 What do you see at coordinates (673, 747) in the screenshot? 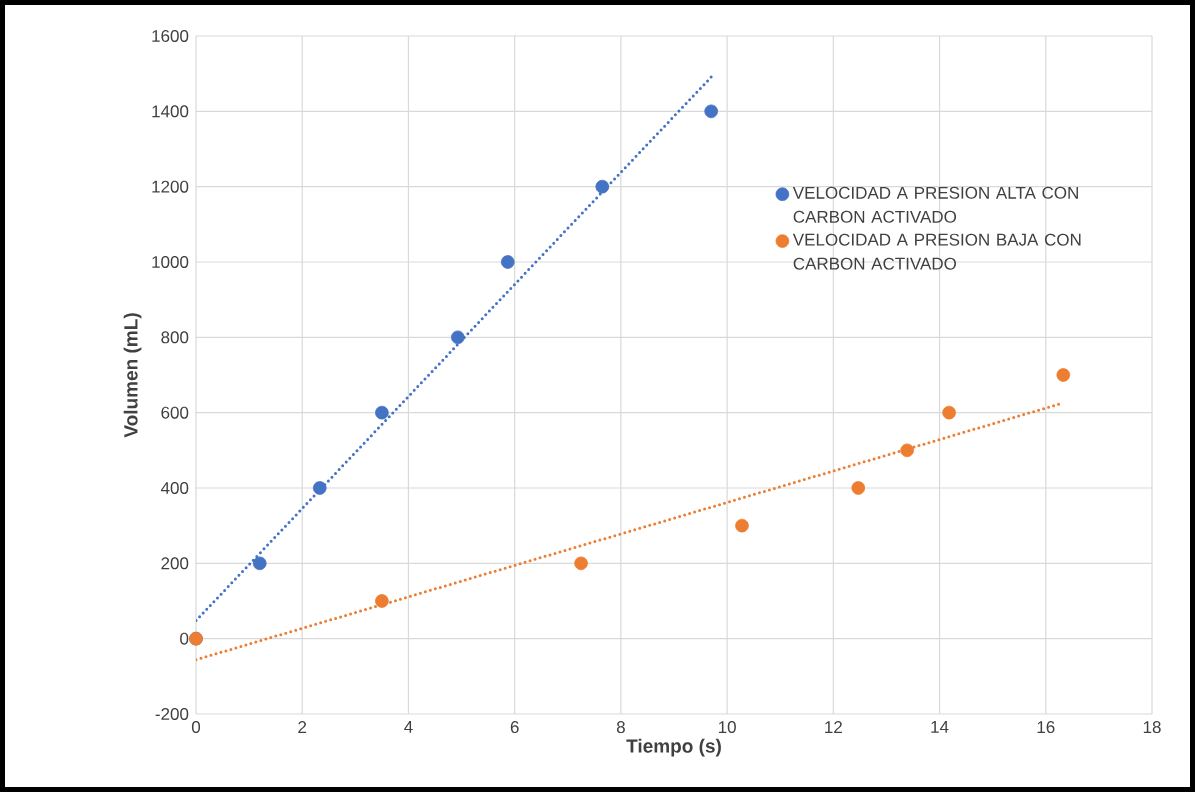
I see `x-axis-title: Tiempo (s)` at bounding box center [673, 747].